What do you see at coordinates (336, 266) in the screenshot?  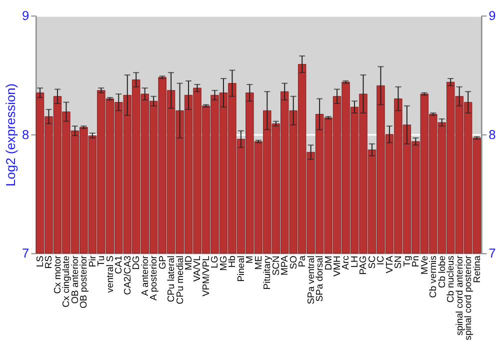 I see `x-tick-label: VMH` at bounding box center [336, 266].